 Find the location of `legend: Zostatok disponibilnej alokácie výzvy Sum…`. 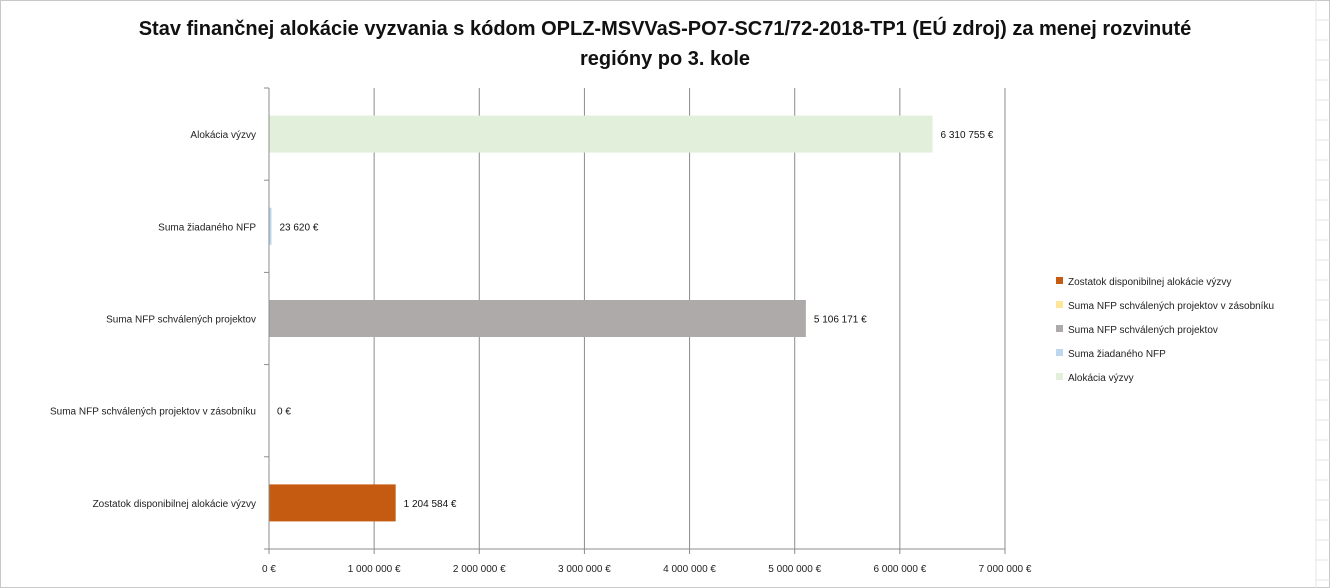

legend: Zostatok disponibilnej alokácie výzvy Sum… is located at coordinates (1165, 330).